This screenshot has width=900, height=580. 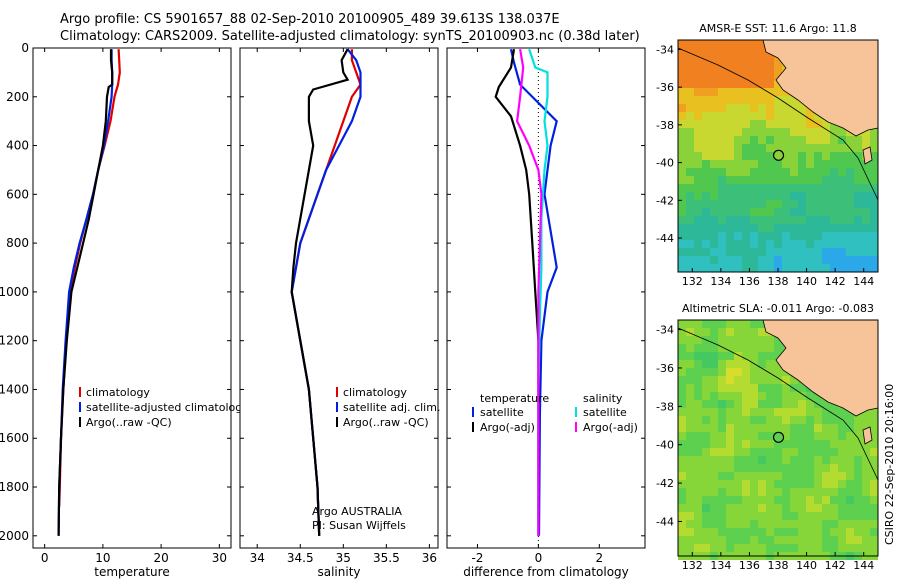 I want to click on kangaroo-island, so click(x=867, y=435).